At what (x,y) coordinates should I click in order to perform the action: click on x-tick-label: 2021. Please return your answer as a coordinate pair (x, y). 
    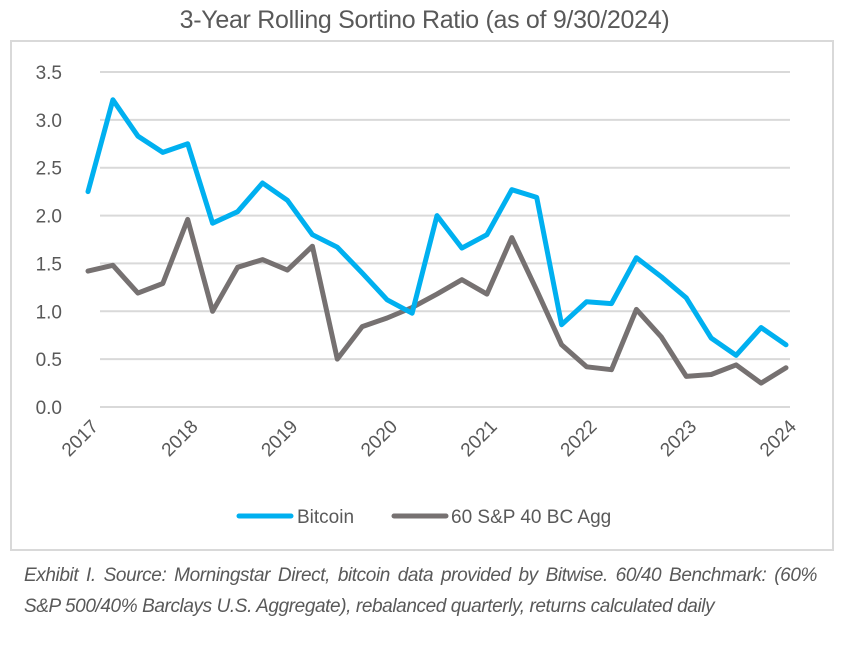
    Looking at the image, I should click on (479, 438).